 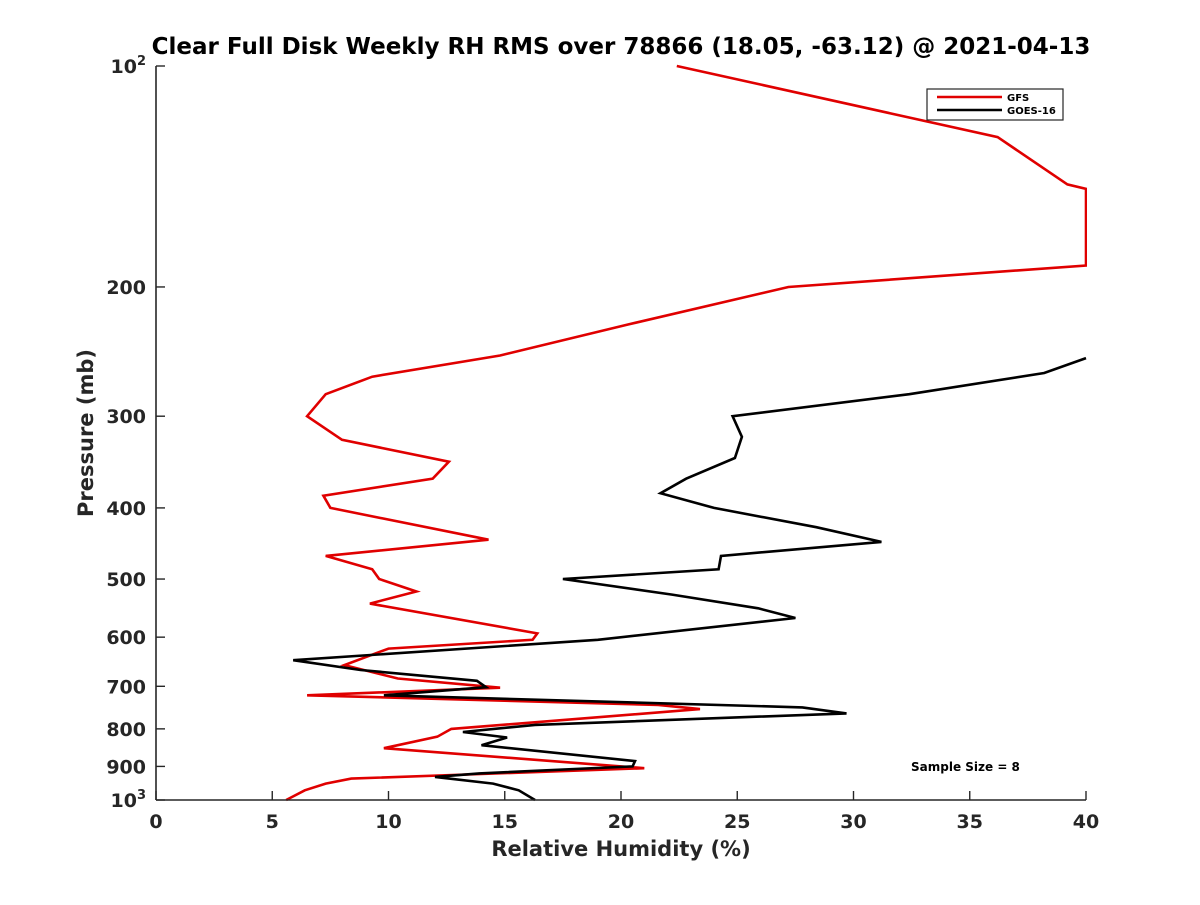 What do you see at coordinates (970, 822) in the screenshot?
I see `x-tick-label: 35` at bounding box center [970, 822].